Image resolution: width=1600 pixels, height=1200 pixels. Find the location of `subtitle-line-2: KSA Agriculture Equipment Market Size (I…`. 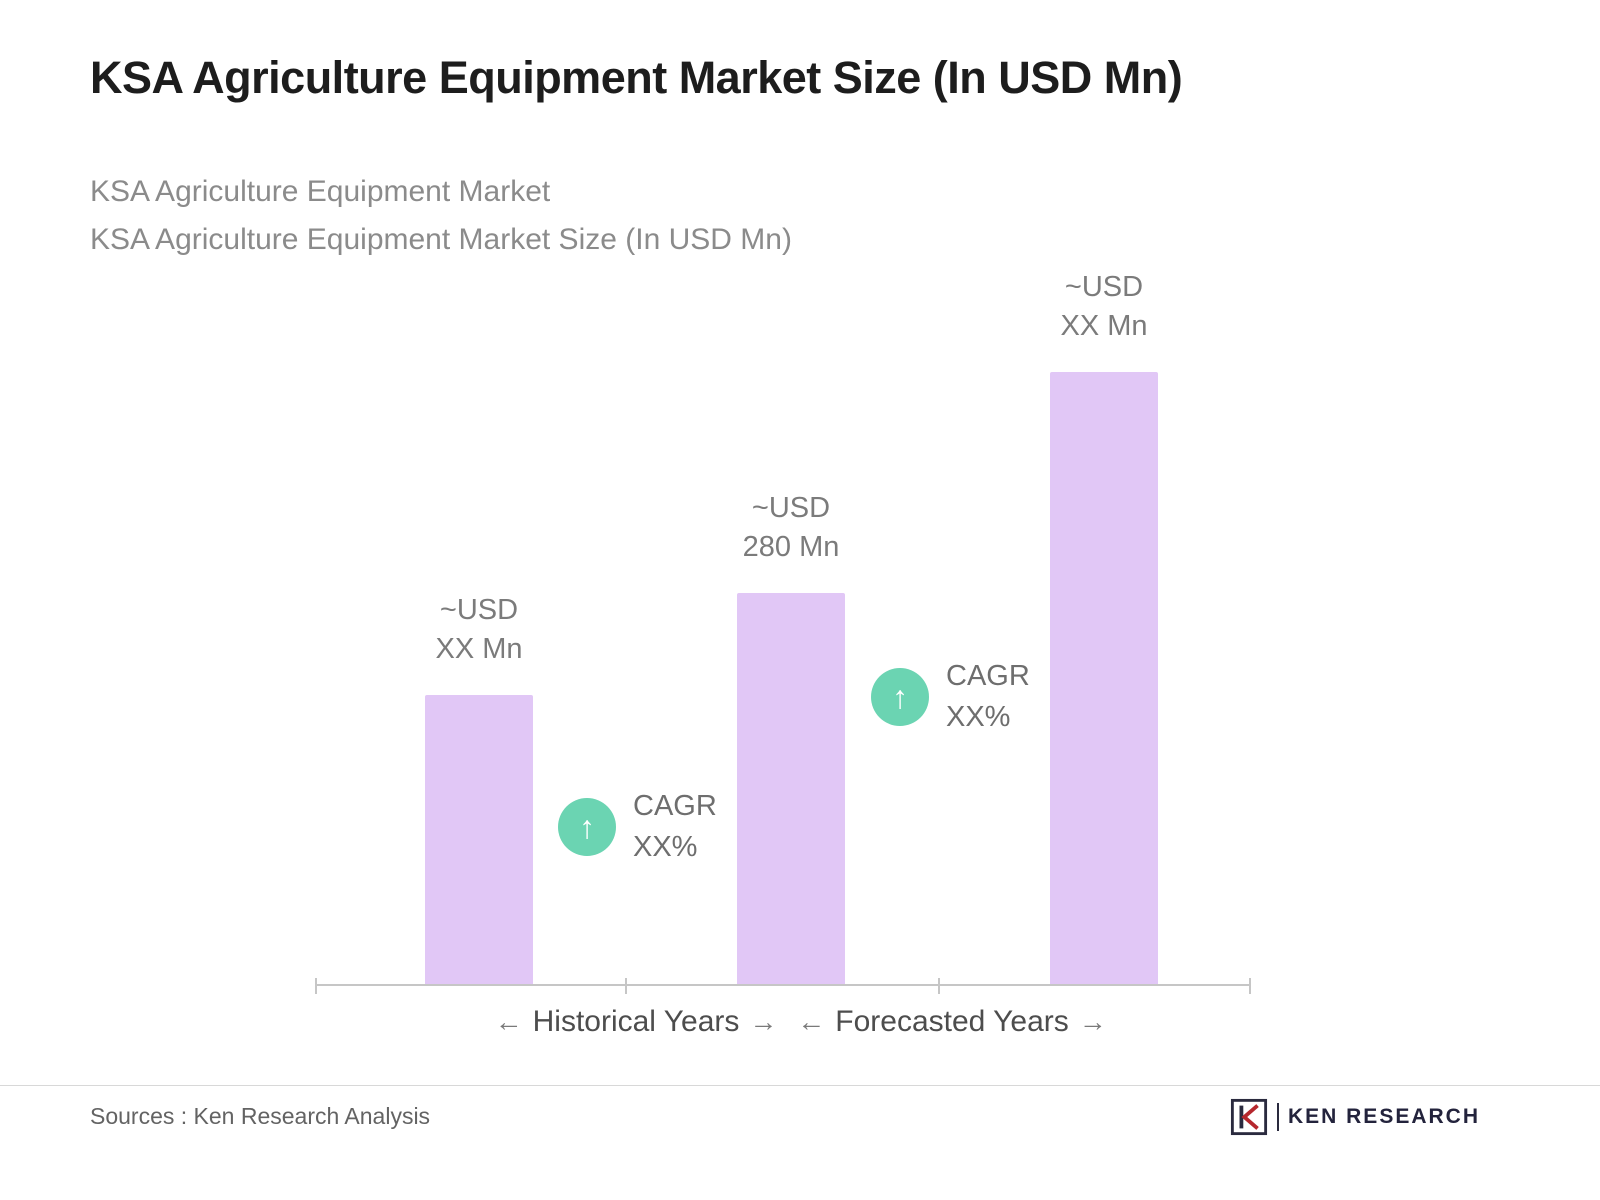

subtitle-line-2: KSA Agriculture Equipment Market Size (I… is located at coordinates (441, 239).